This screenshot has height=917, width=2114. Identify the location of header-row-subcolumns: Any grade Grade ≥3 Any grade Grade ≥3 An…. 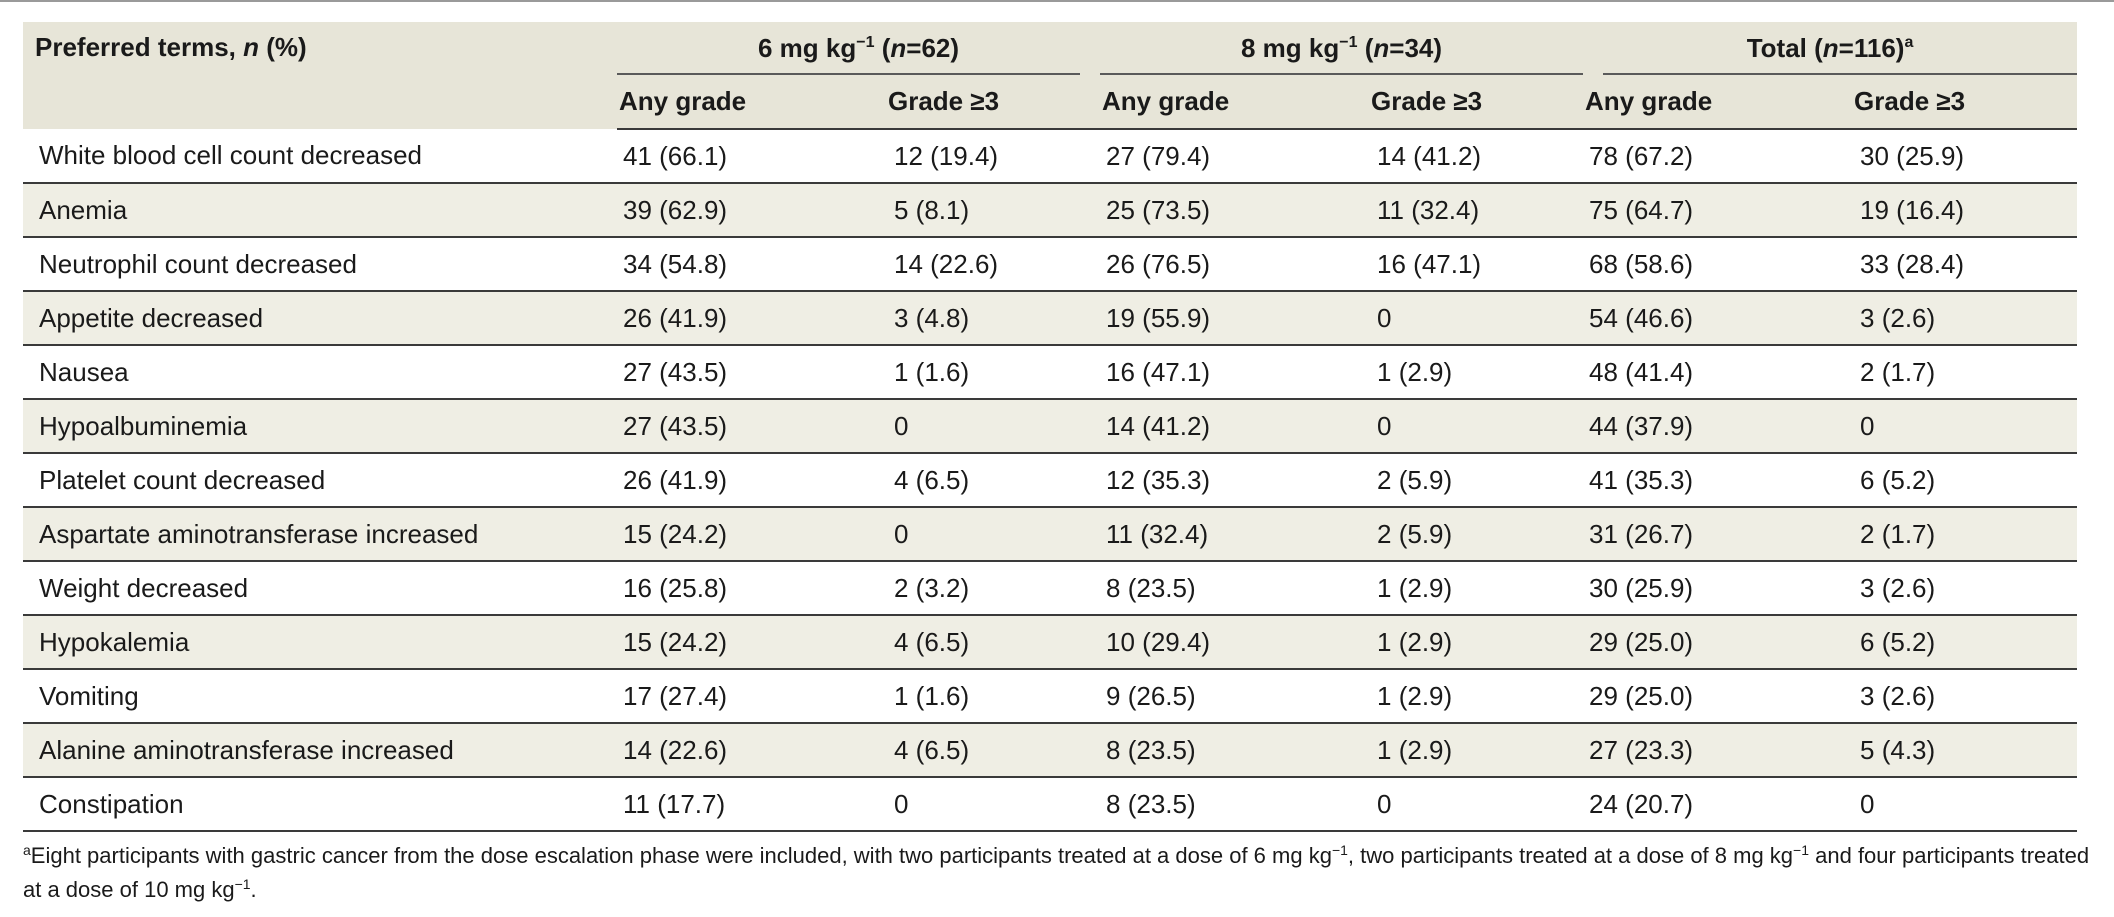
(1050, 102).